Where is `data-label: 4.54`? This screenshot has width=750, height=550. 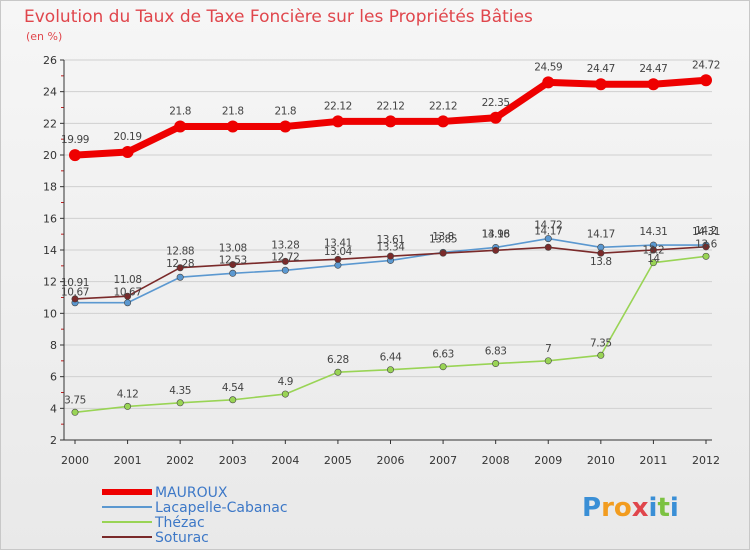 data-label: 4.54 is located at coordinates (233, 388).